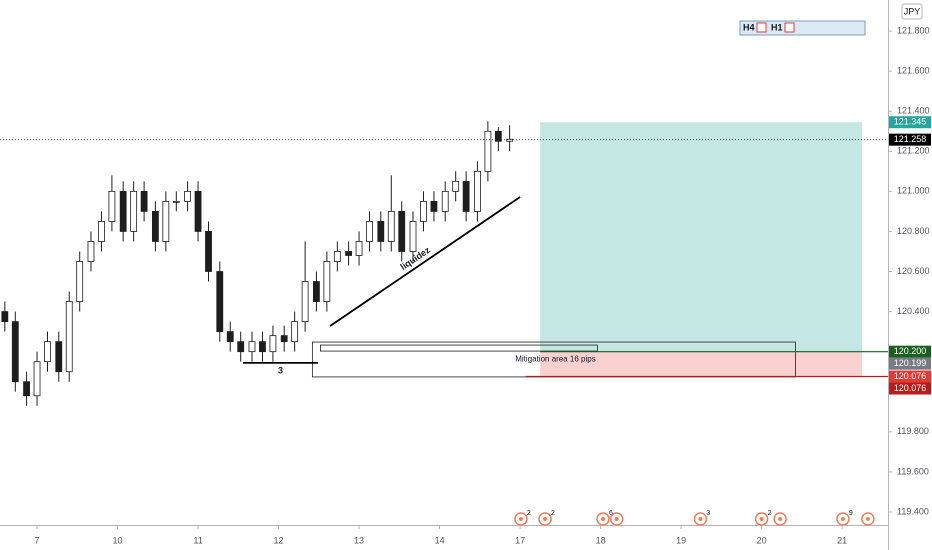 The width and height of the screenshot is (932, 550). Describe the element at coordinates (913, 511) in the screenshot. I see `y-tick-label: 119.400` at that location.